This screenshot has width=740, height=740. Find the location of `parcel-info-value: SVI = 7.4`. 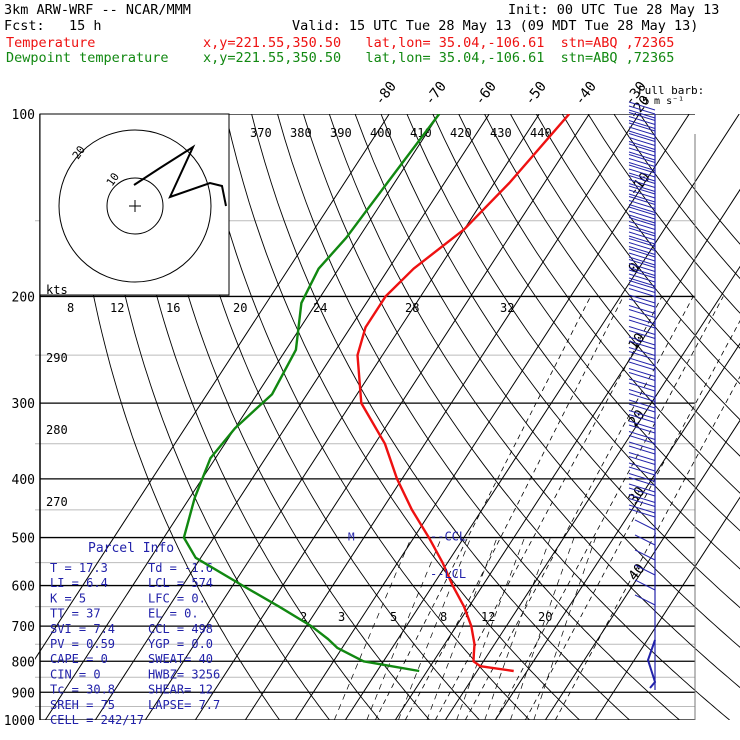

parcel-info-value: SVI = 7.4 is located at coordinates (82, 629).